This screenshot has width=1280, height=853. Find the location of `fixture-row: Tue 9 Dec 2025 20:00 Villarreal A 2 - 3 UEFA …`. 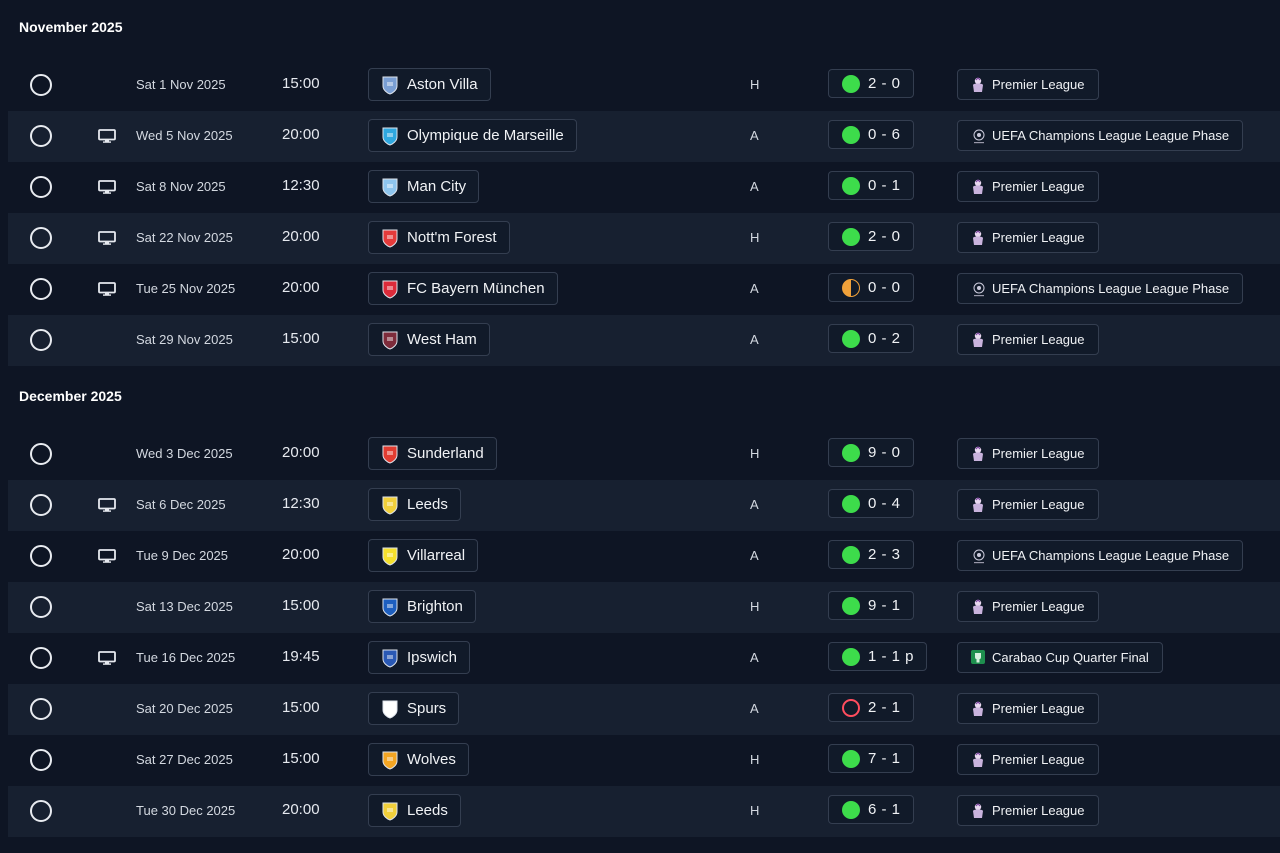

fixture-row: Tue 9 Dec 2025 20:00 Villarreal A 2 - 3 UEFA … is located at coordinates (644, 556).